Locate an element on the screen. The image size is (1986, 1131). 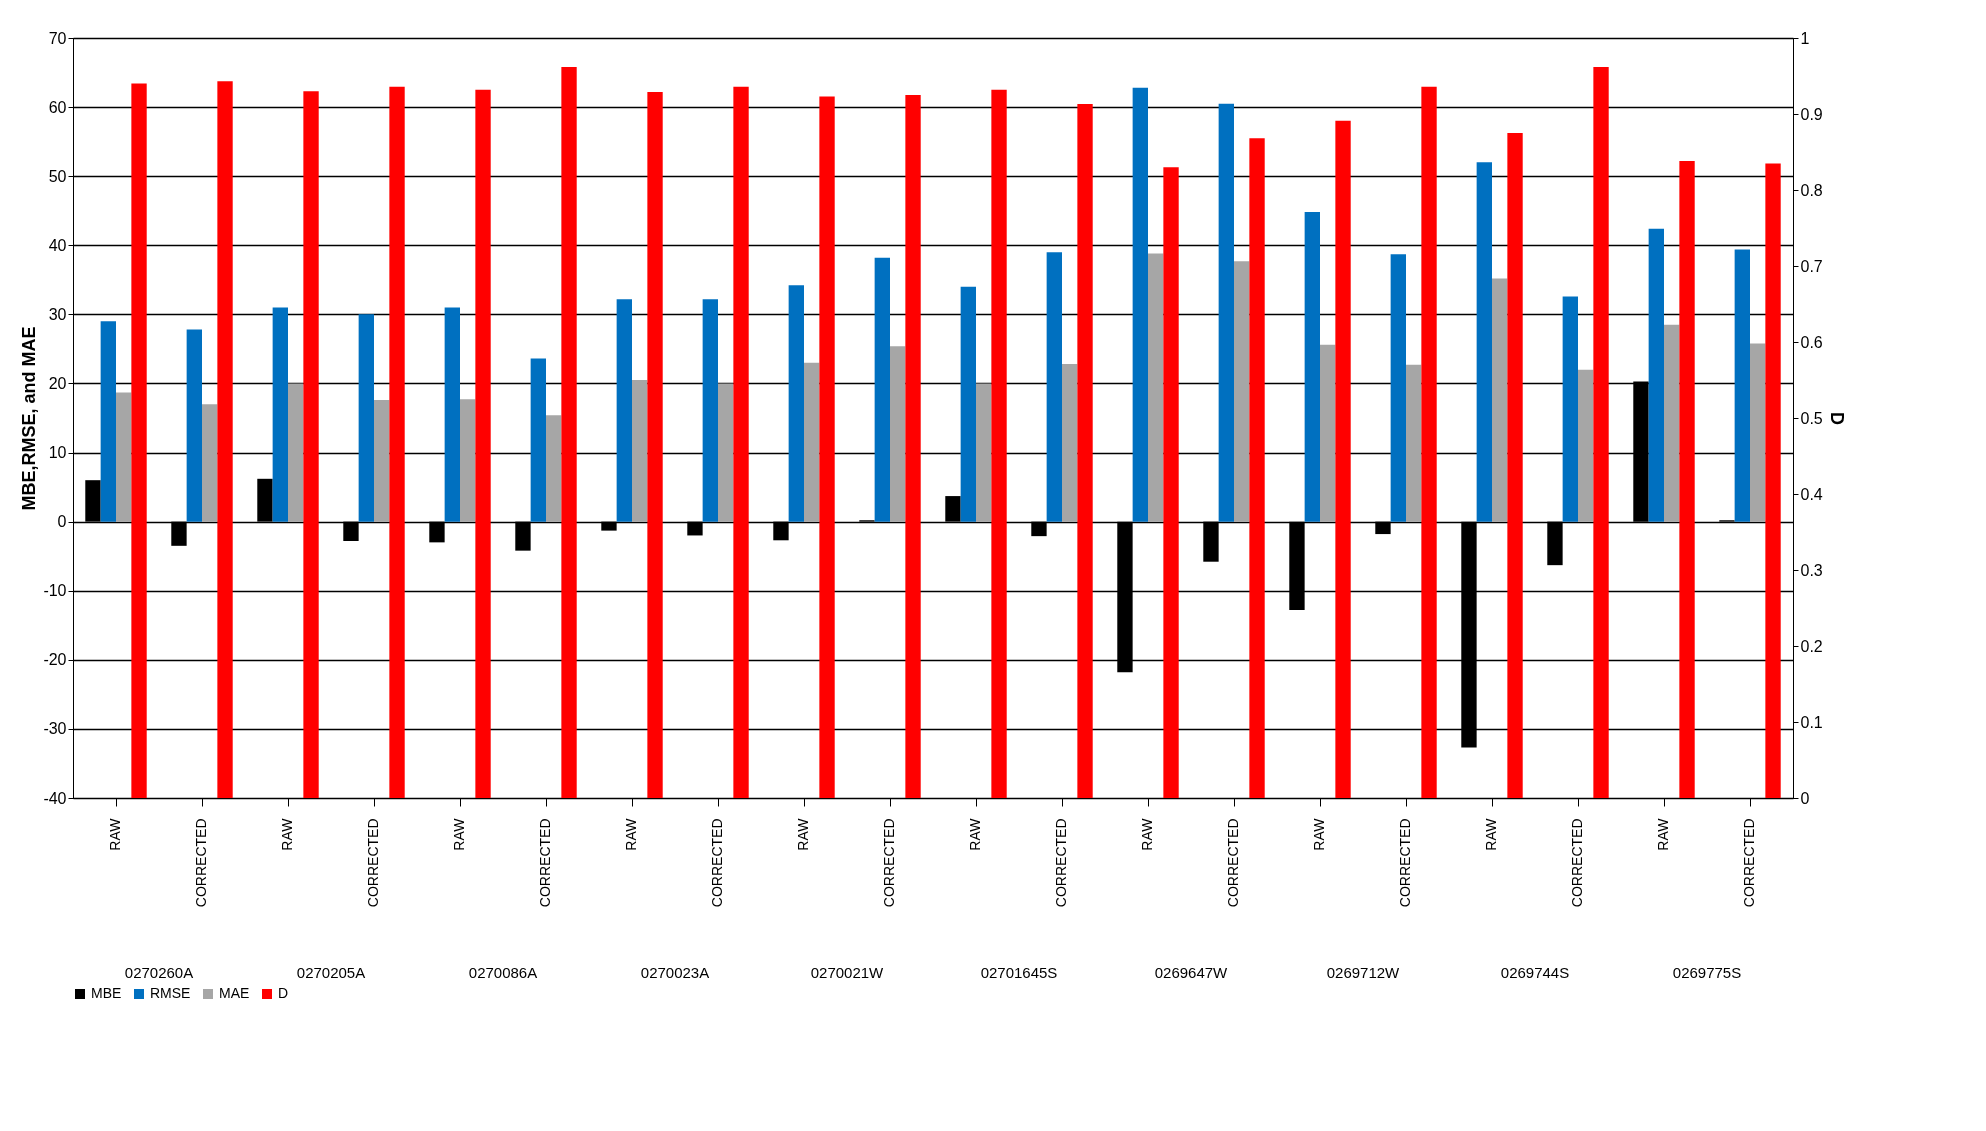
y-tick-label: -20 is located at coordinates (55, 660).